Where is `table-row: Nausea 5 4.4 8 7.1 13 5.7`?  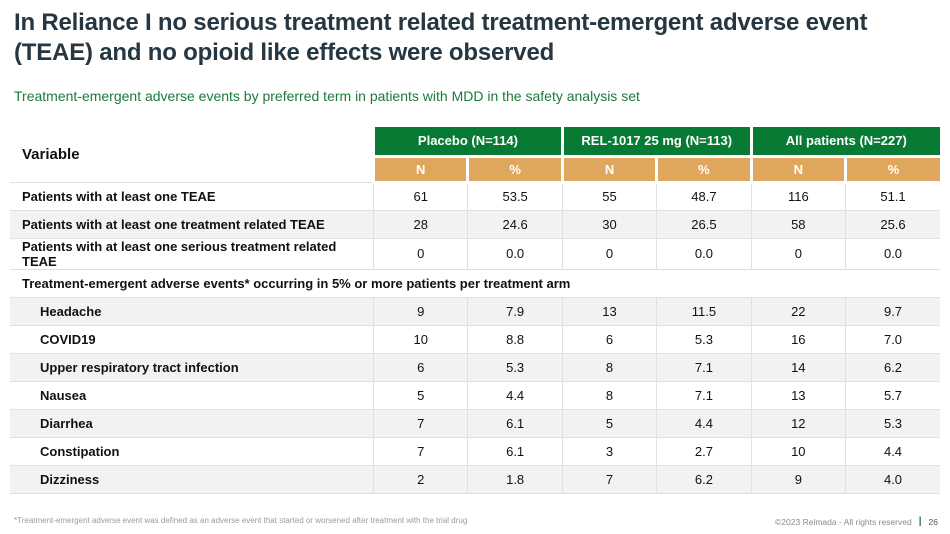
table-row: Nausea 5 4.4 8 7.1 13 5.7 is located at coordinates (475, 394).